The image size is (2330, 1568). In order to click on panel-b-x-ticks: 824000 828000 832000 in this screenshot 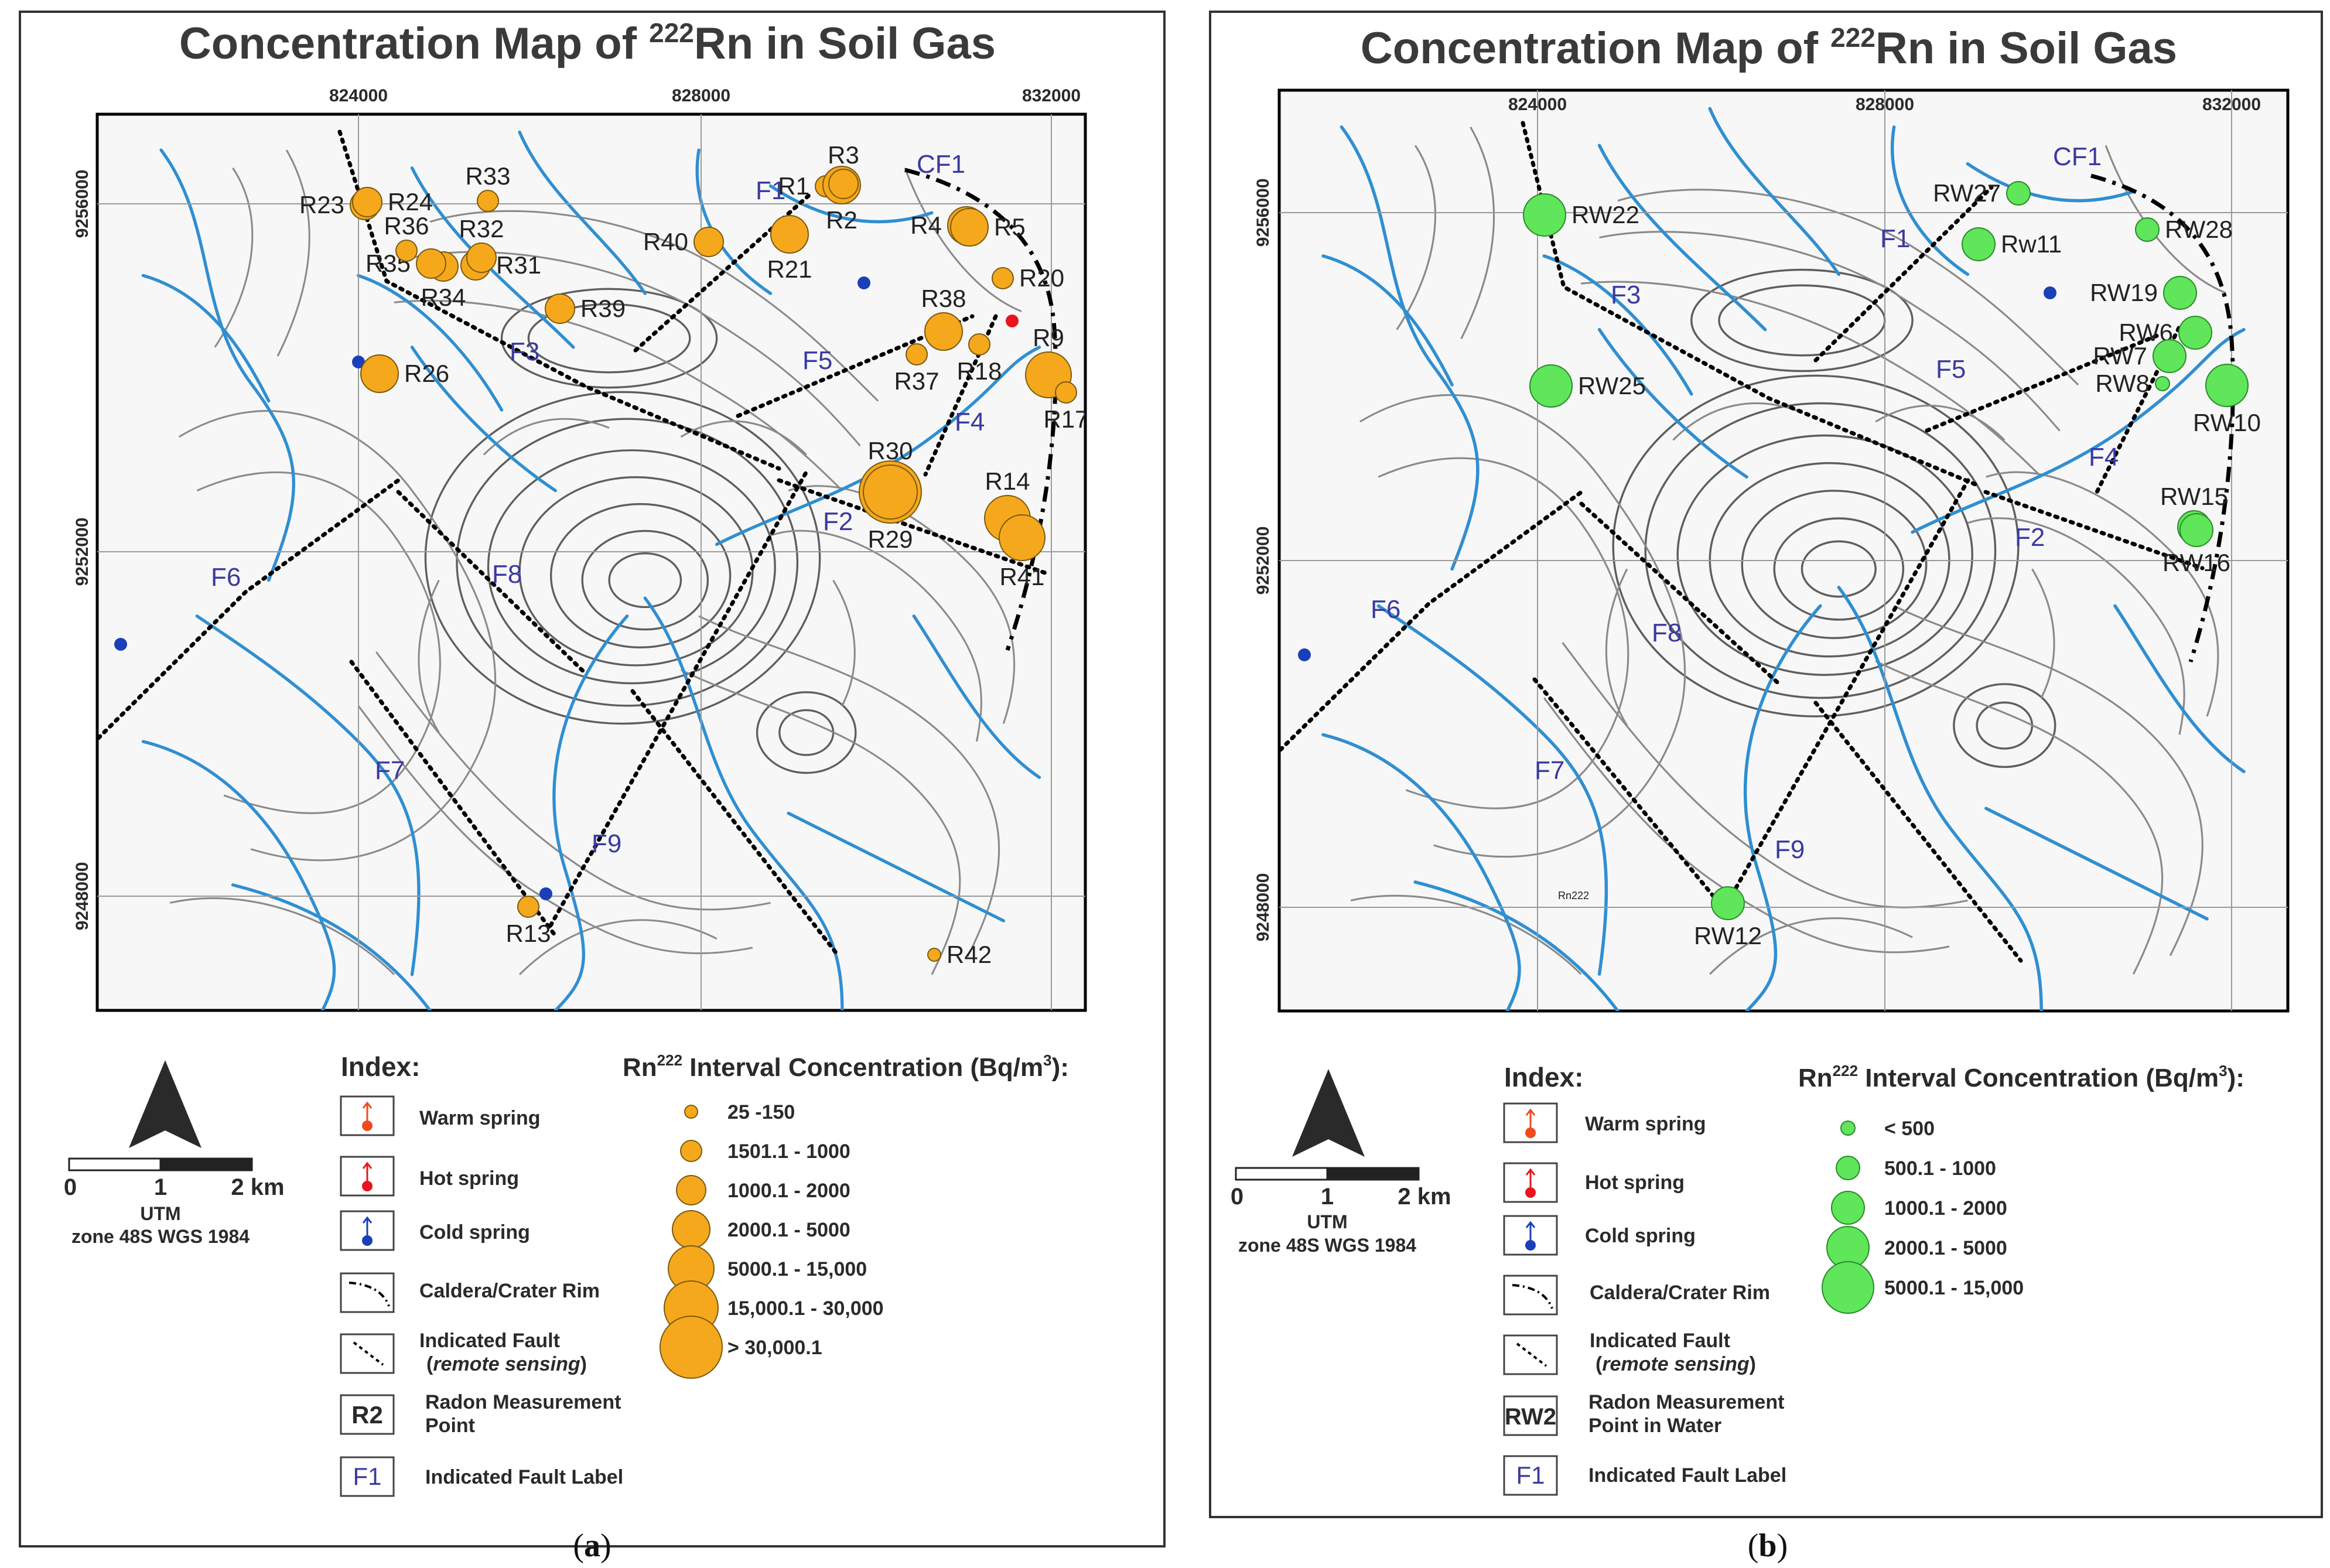, I will do `click(1885, 104)`.